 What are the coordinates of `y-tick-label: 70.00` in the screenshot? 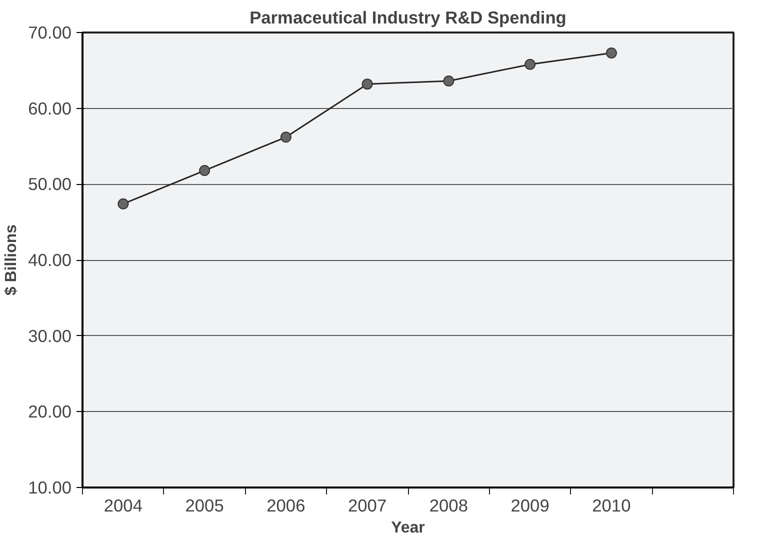 It's located at (50, 32).